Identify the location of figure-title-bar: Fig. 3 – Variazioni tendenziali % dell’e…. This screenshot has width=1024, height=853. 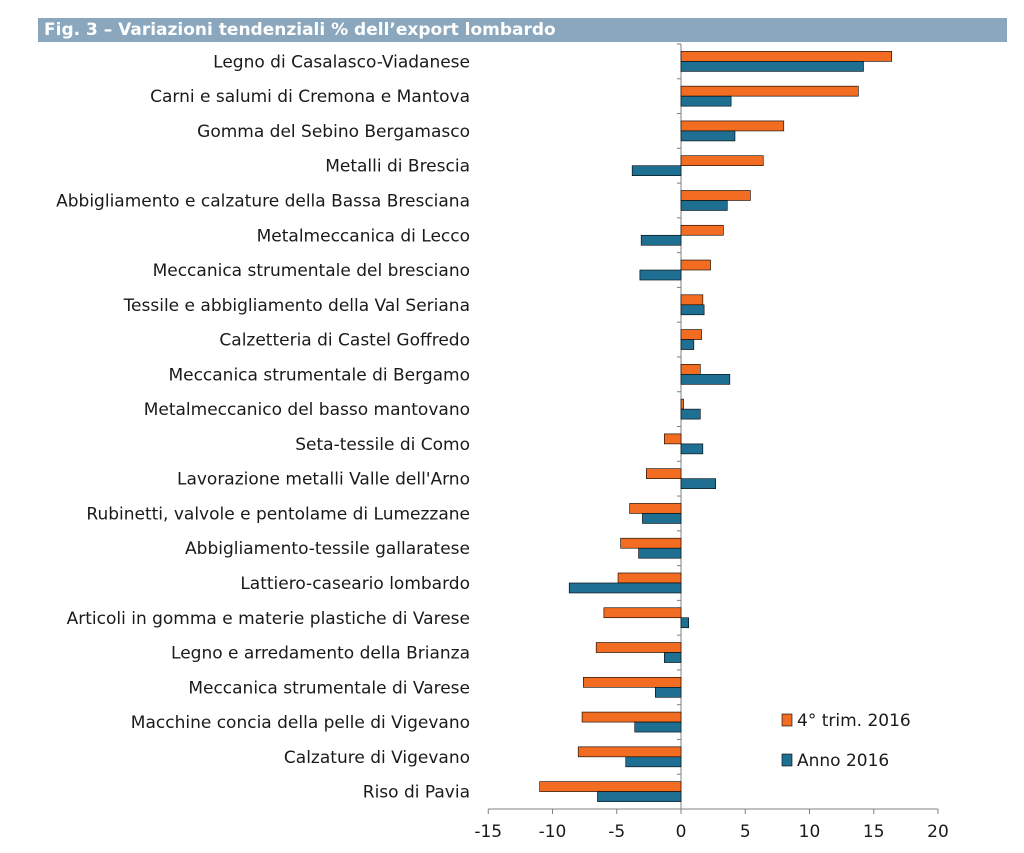
(522, 30).